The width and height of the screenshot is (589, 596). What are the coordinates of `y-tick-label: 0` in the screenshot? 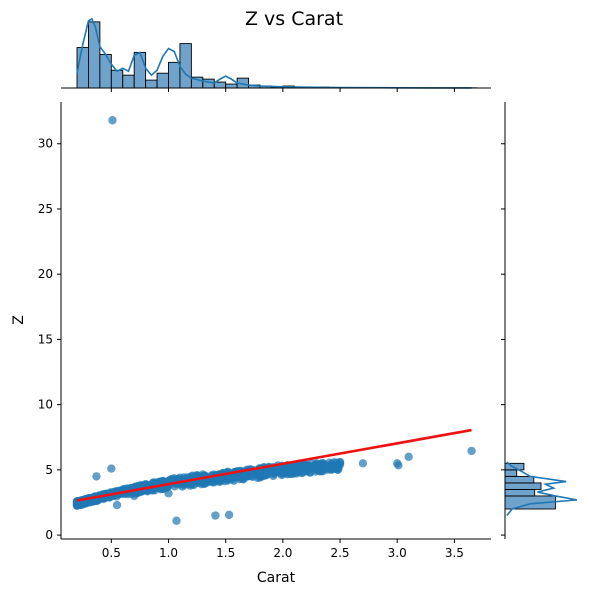 It's located at (49, 535).